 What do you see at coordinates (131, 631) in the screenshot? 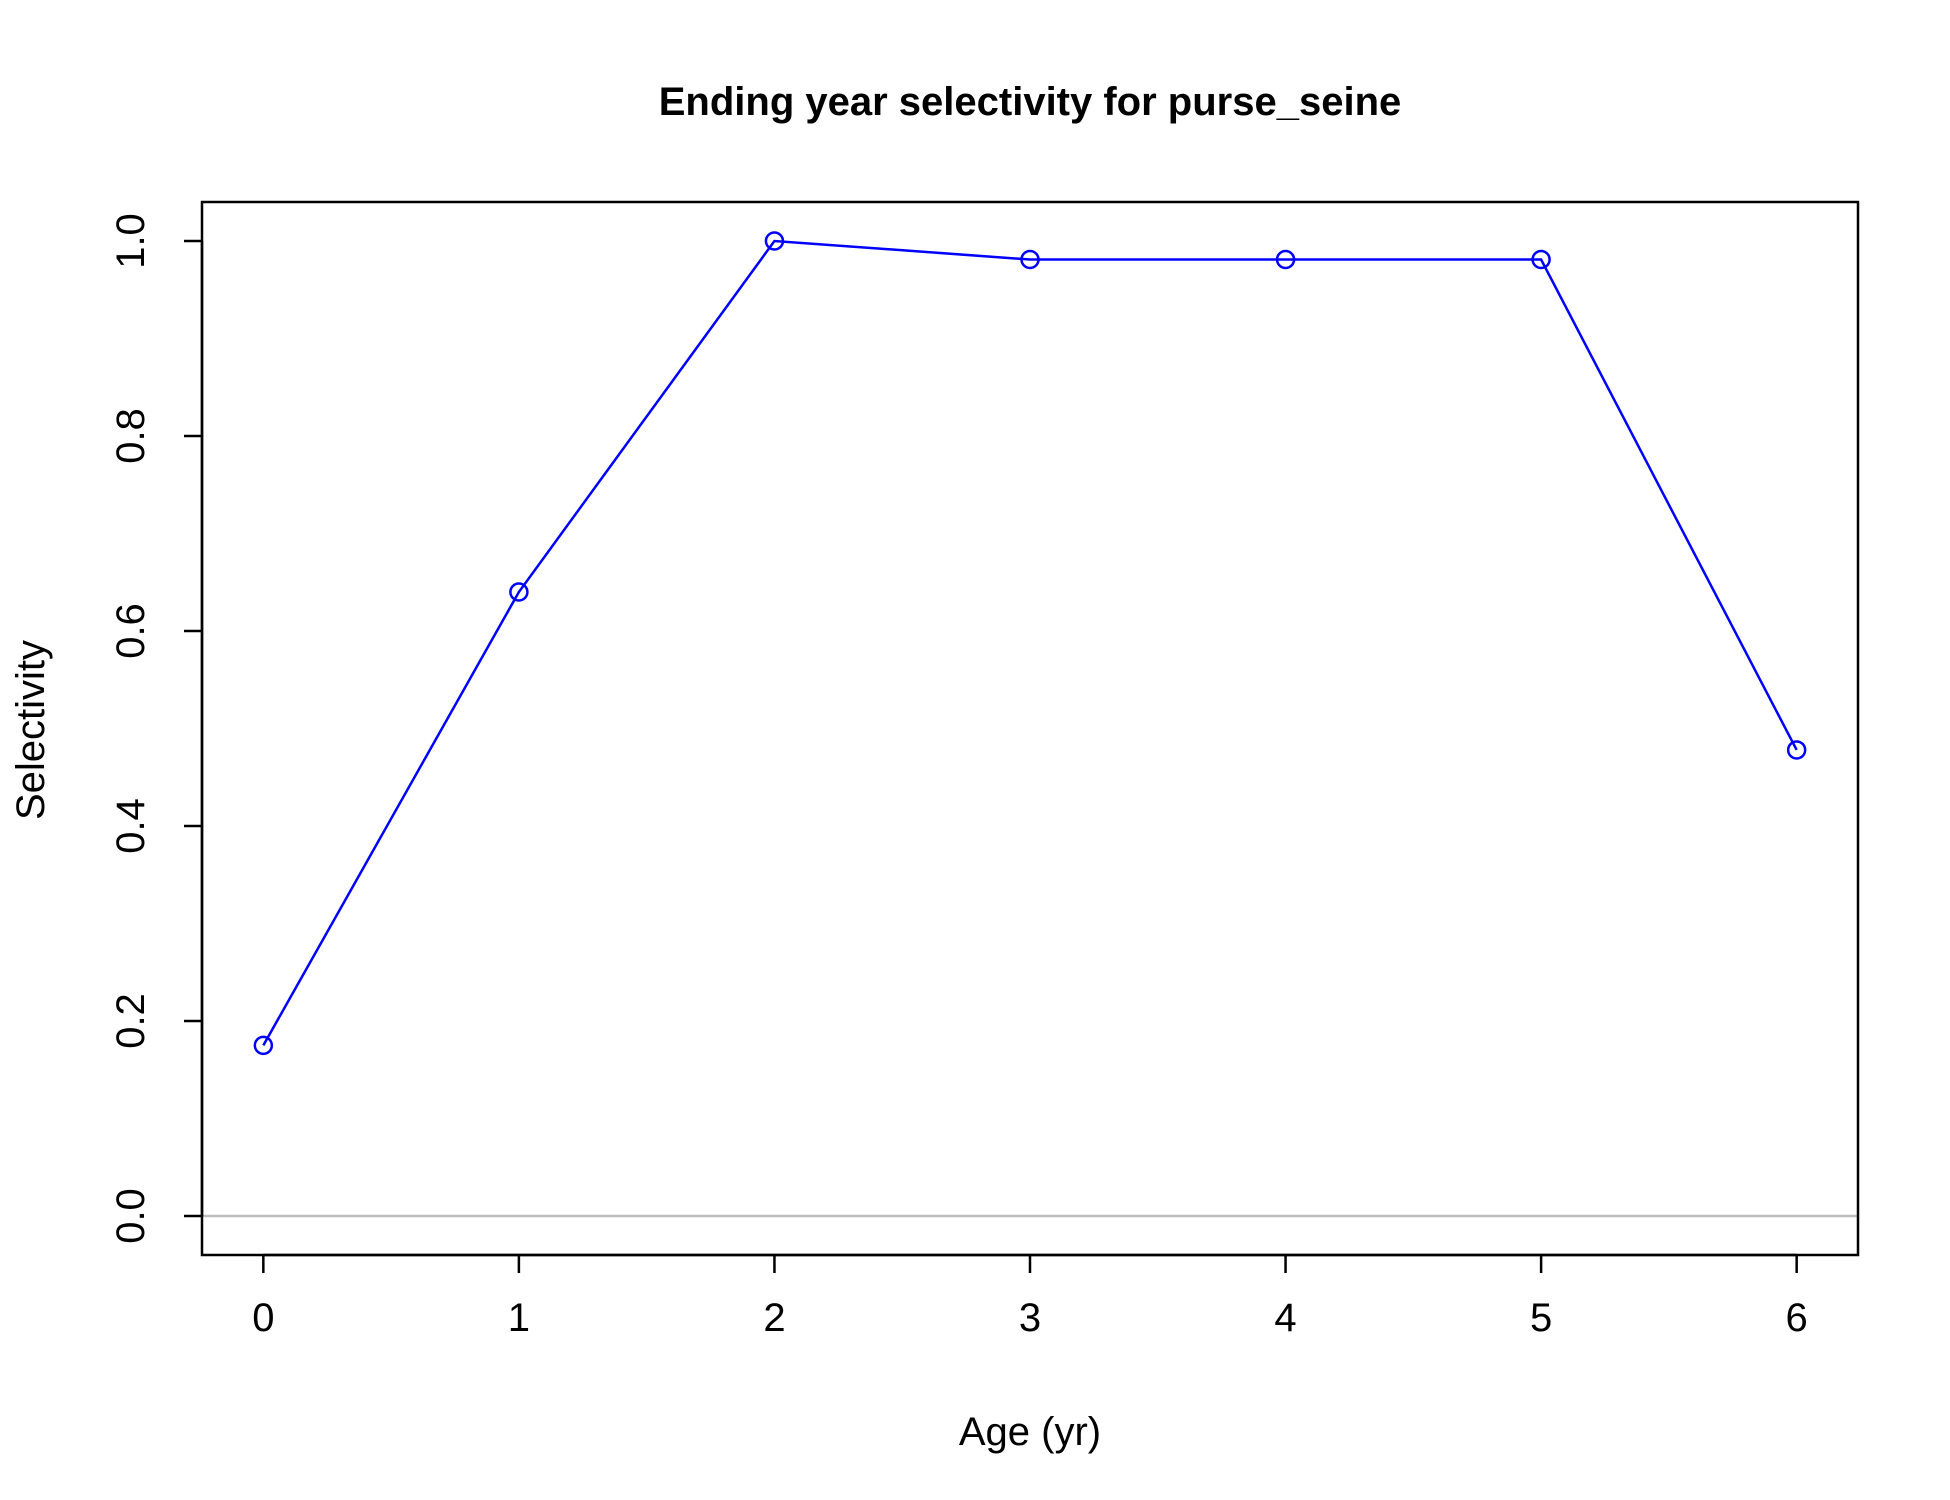
I see `y-tick-label-0.6: 0.6` at bounding box center [131, 631].